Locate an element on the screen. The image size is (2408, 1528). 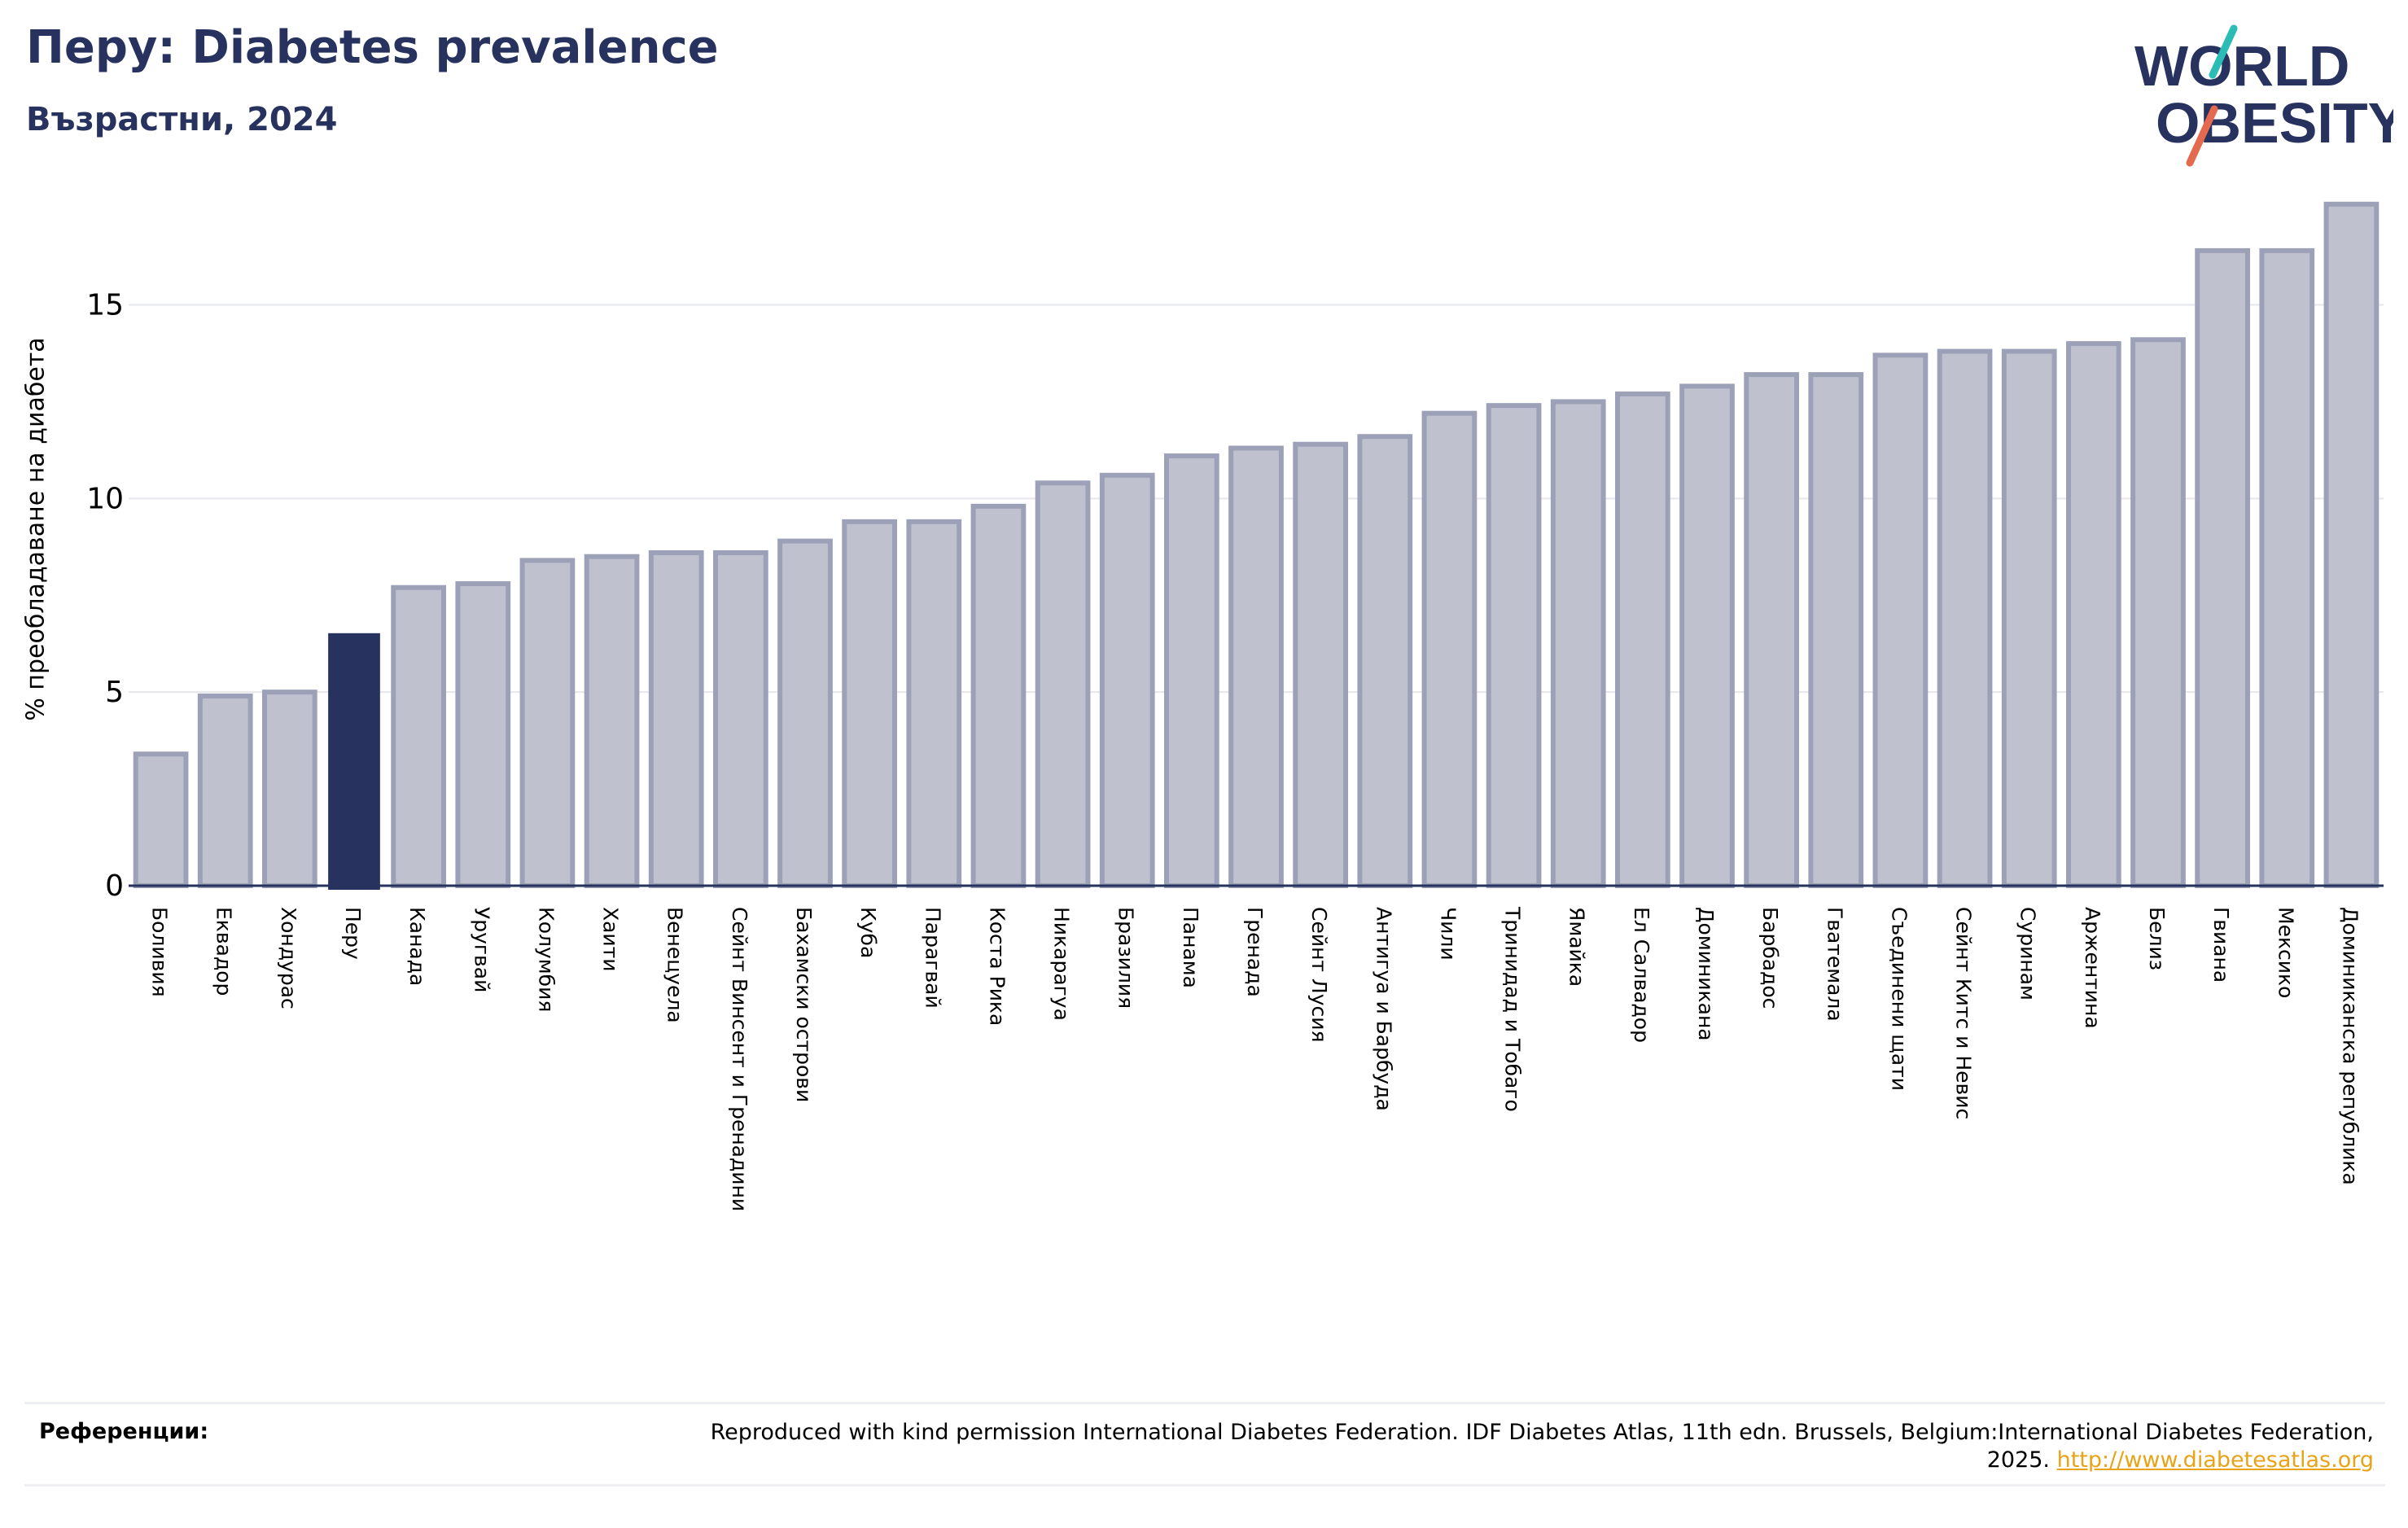
y-tick-label: 15 is located at coordinates (105, 305).